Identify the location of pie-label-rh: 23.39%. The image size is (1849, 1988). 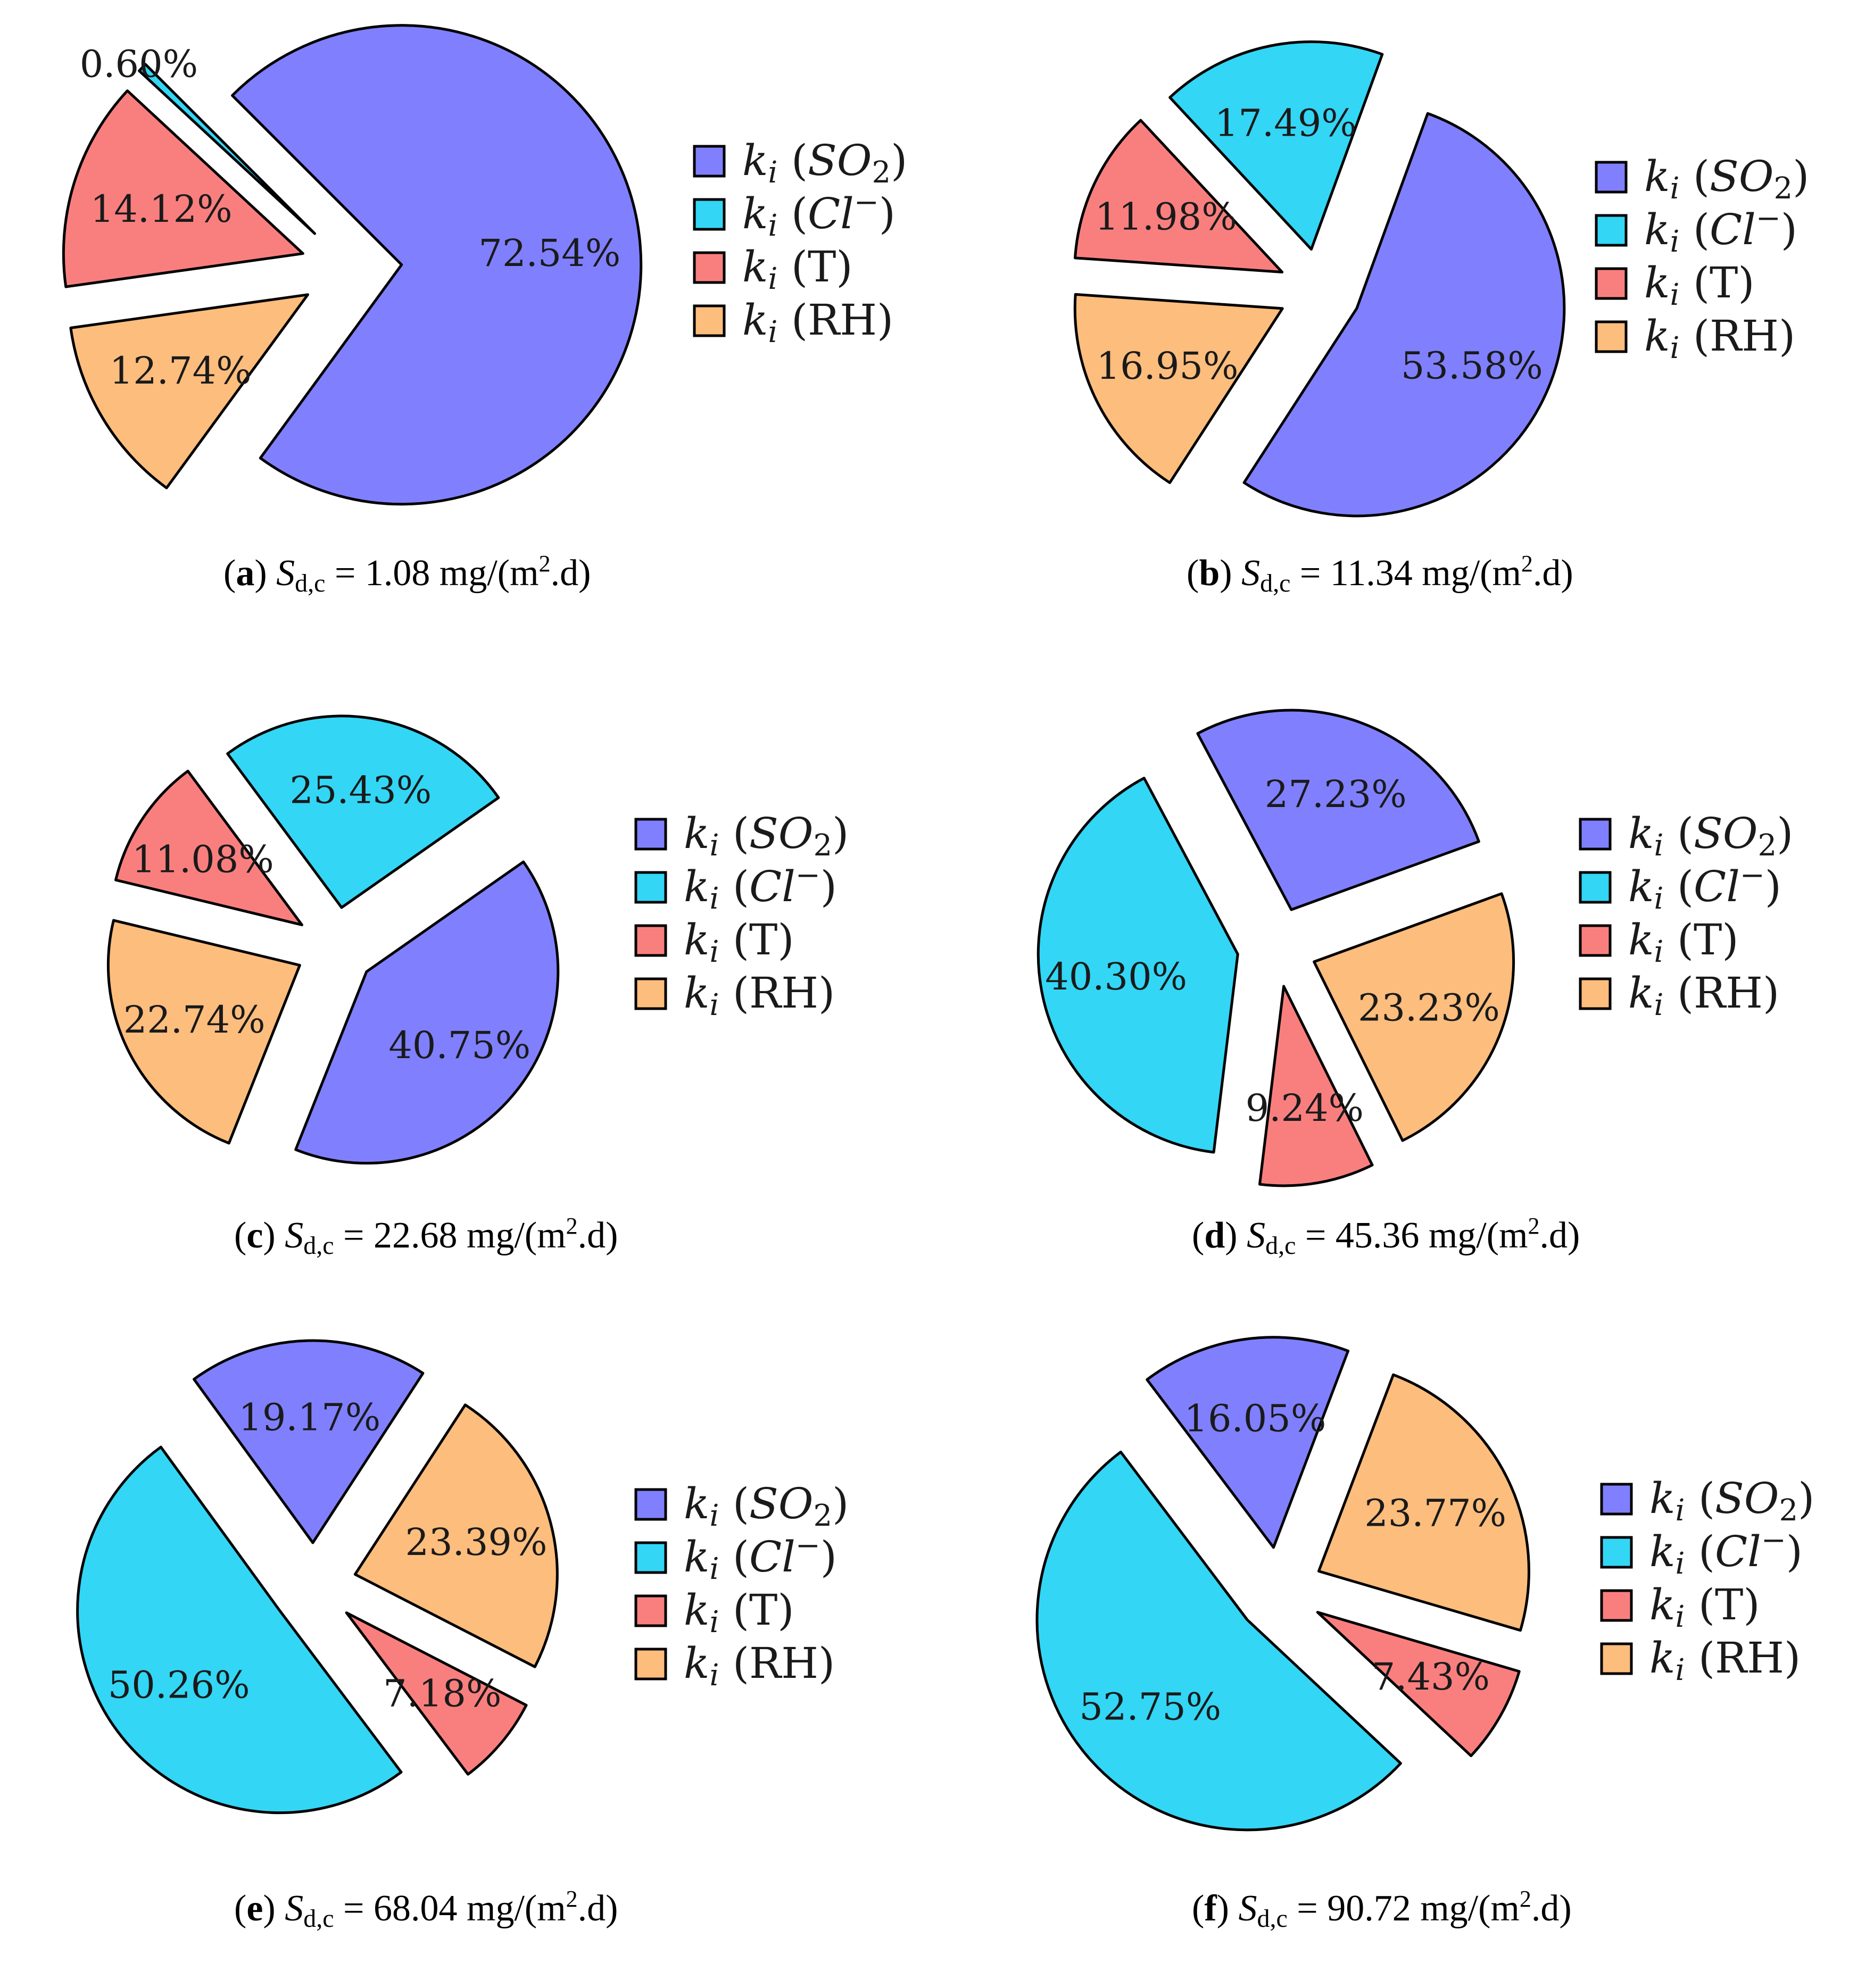
(477, 1542).